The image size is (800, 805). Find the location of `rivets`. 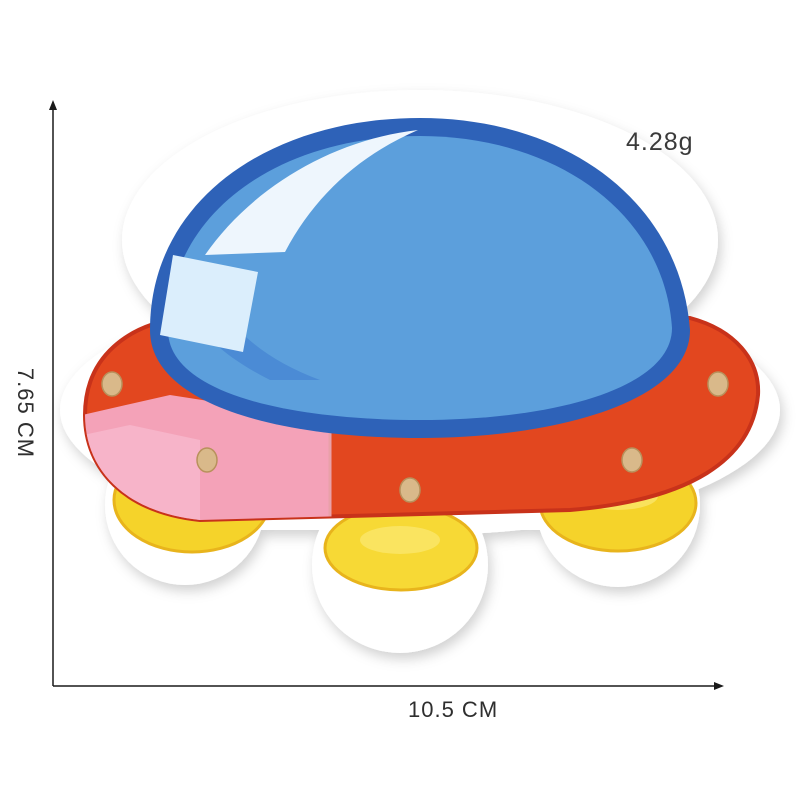

rivets is located at coordinates (415, 437).